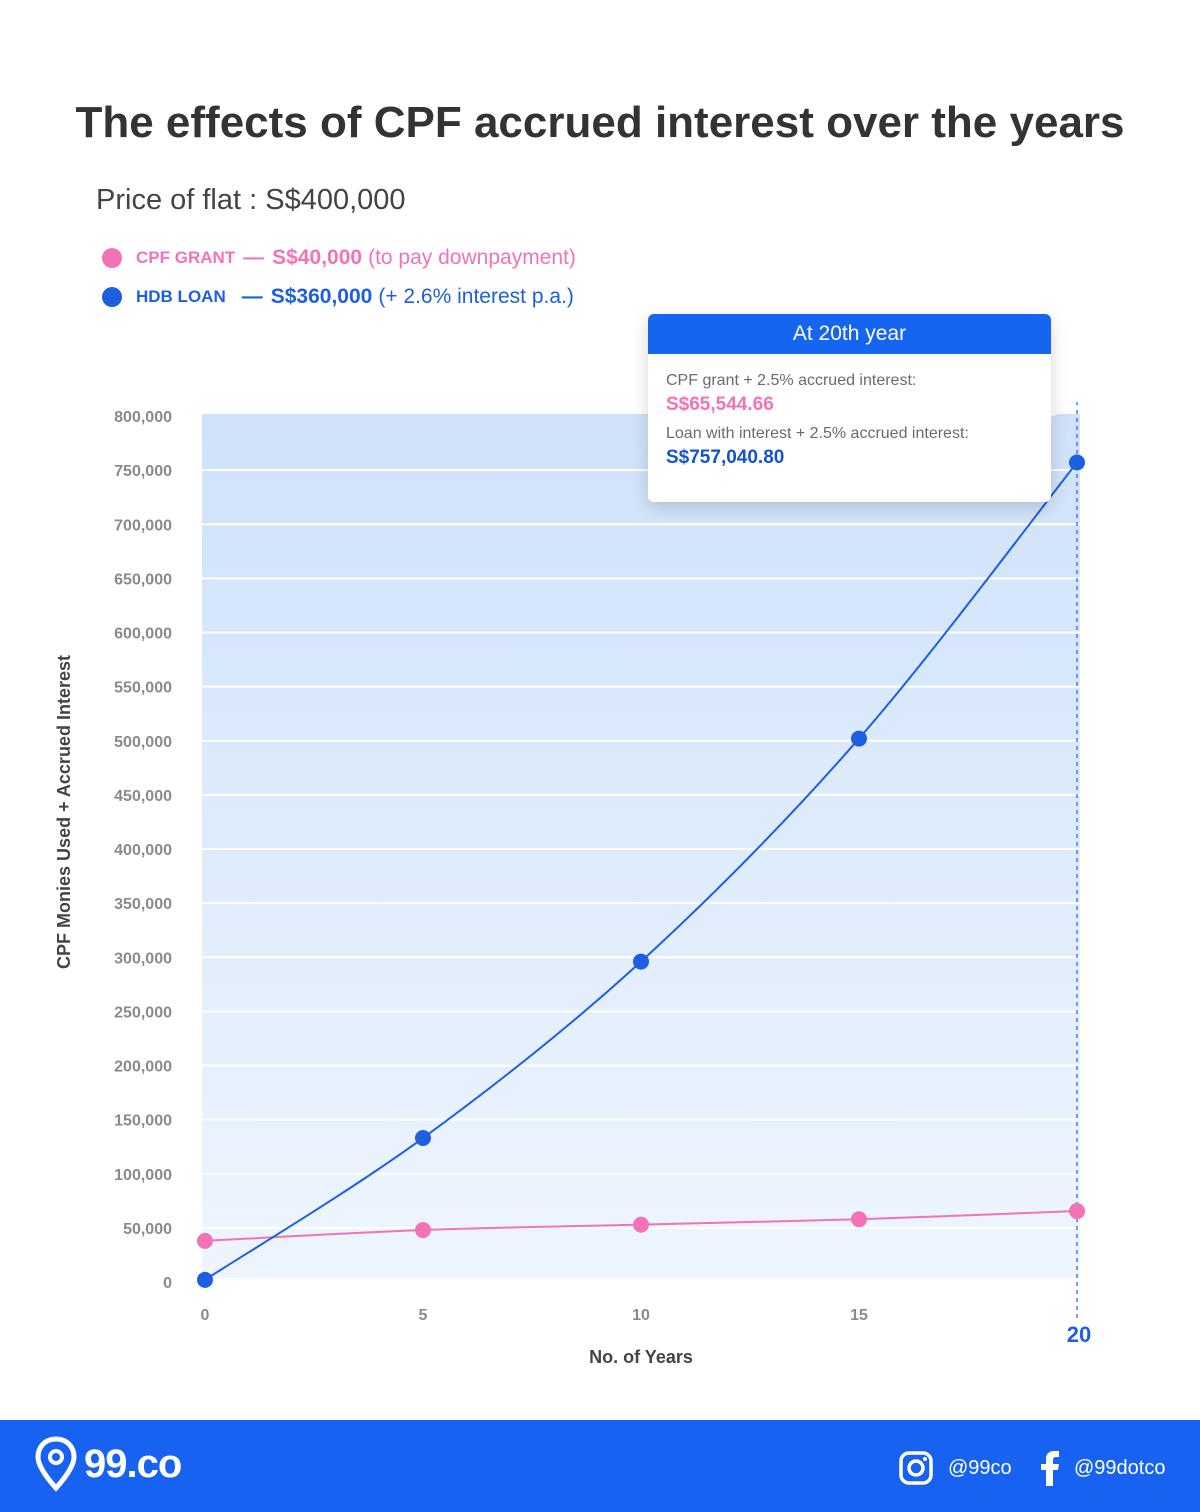 This screenshot has width=1200, height=1512. Describe the element at coordinates (1120, 1467) in the screenshot. I see `facebook-handle: @99dotco` at that location.